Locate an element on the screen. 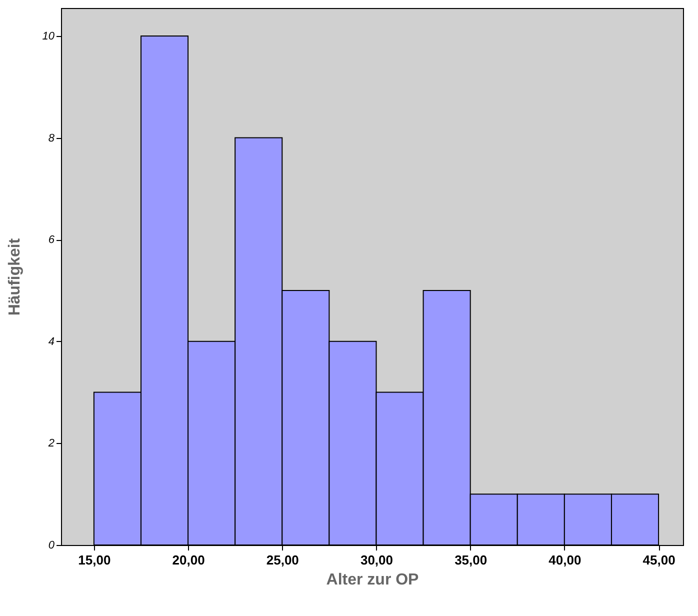  x-tick-label: 40,00 is located at coordinates (565, 560).